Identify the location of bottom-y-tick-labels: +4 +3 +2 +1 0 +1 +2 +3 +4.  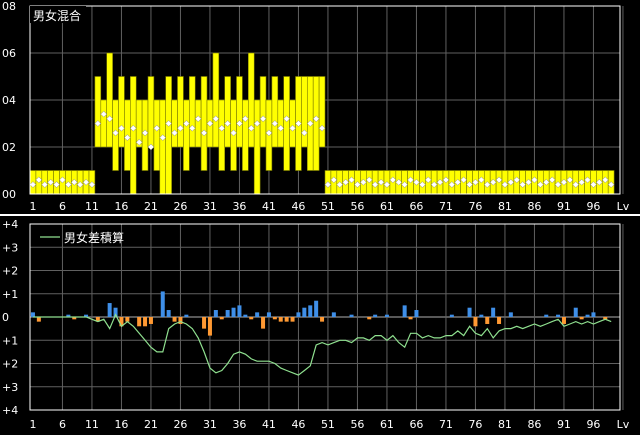
(10, 317).